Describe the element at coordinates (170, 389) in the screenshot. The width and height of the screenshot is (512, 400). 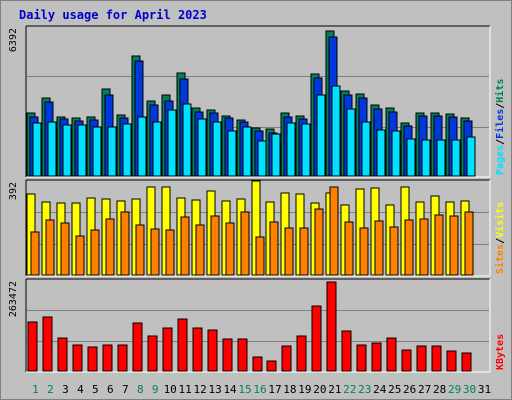
I see `x-tick-label-day-10: 10` at that location.